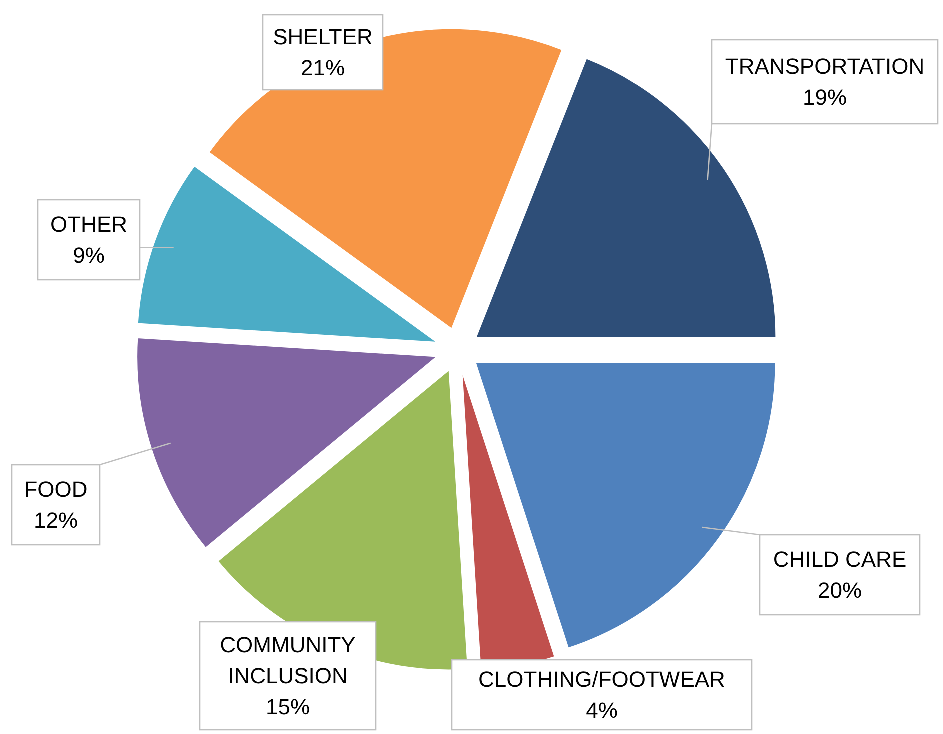  What do you see at coordinates (840, 559) in the screenshot?
I see `slice-label: CHILD CARE` at bounding box center [840, 559].